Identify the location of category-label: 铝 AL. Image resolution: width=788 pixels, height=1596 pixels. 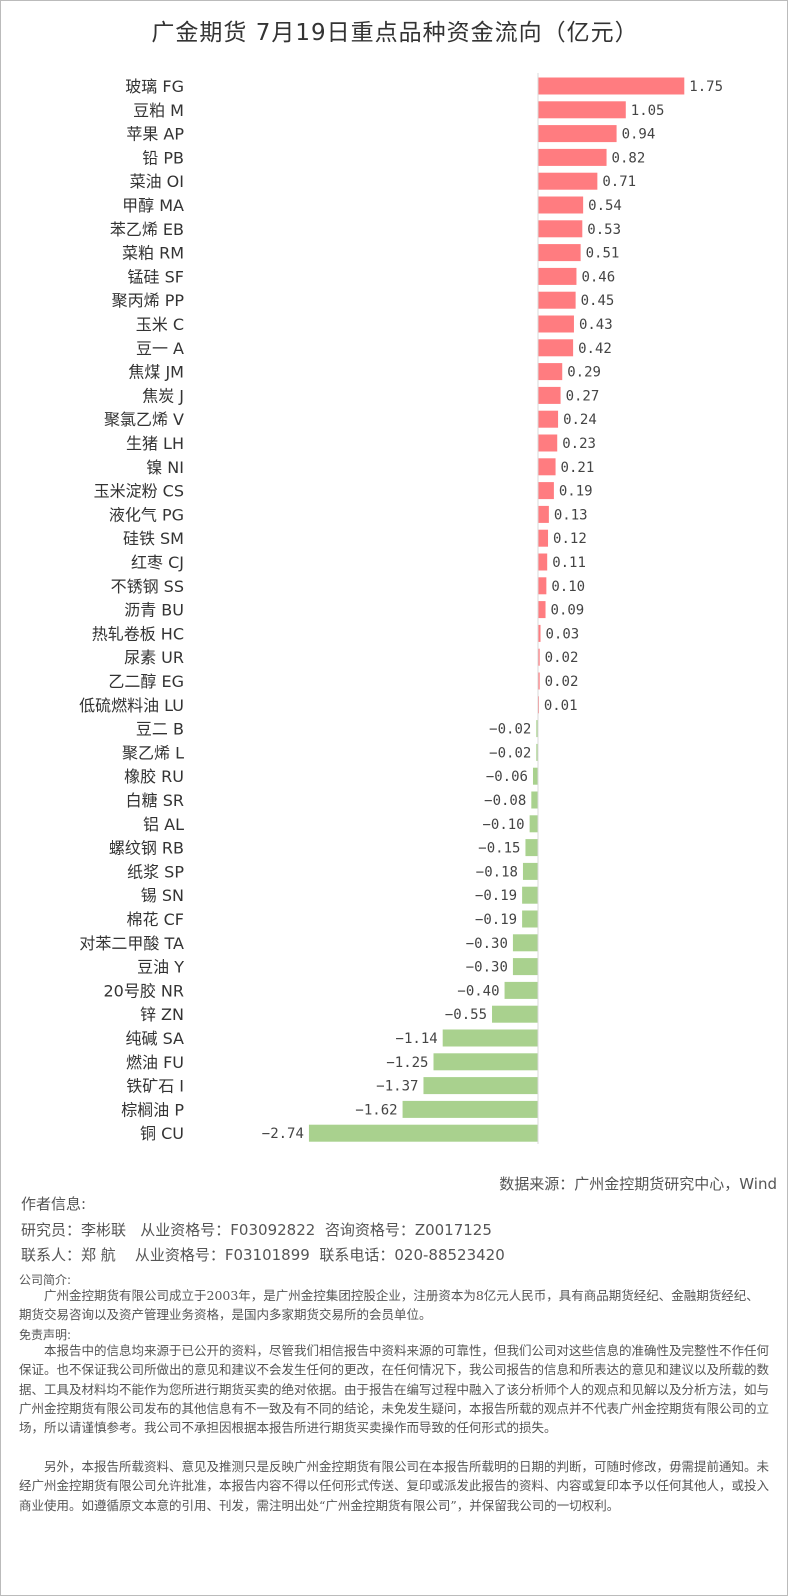
(163, 824).